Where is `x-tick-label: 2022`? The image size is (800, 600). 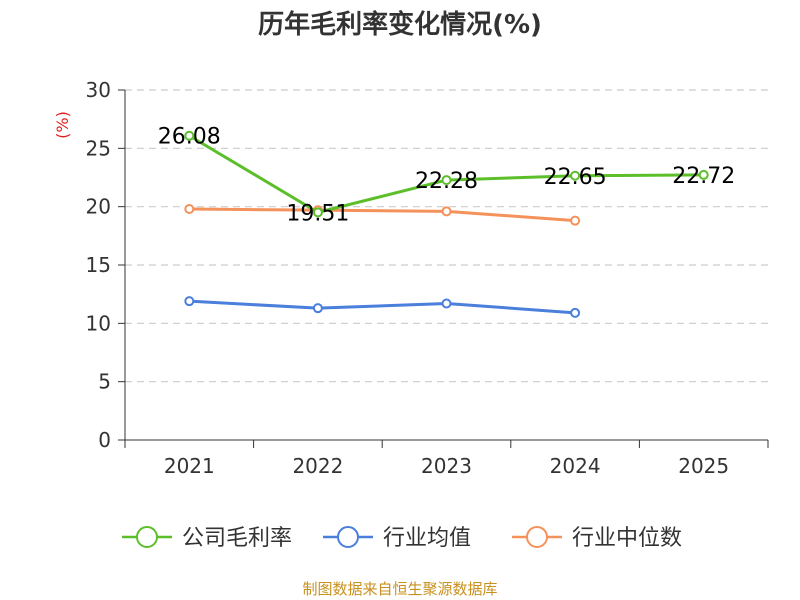 x-tick-label: 2022 is located at coordinates (317, 466).